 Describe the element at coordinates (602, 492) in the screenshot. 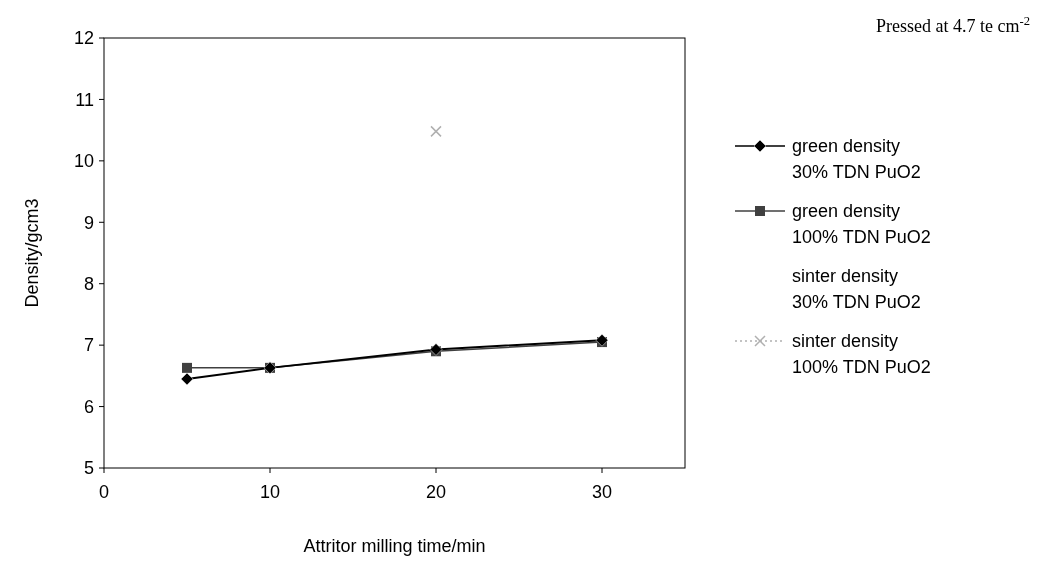

I see `x-tick-label: 30` at that location.